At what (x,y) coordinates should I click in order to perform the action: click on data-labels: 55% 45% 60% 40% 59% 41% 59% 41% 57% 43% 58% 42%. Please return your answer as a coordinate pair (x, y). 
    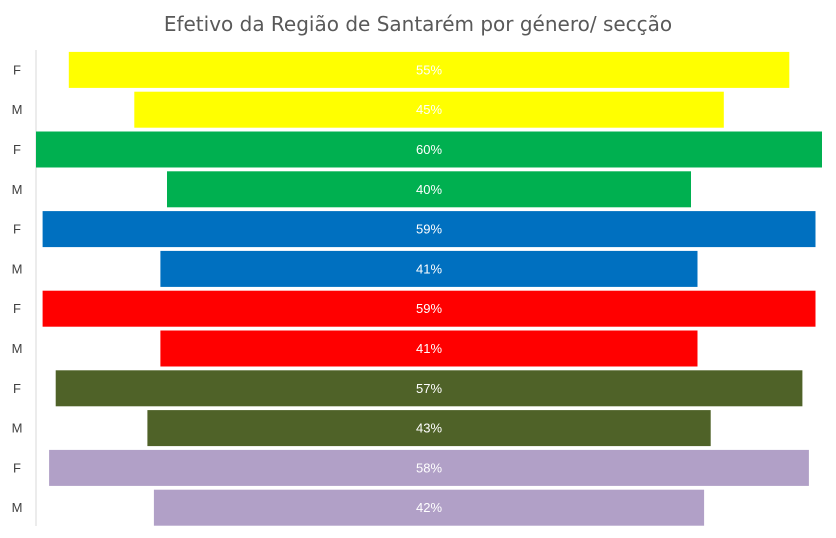
    Looking at the image, I should click on (429, 288).